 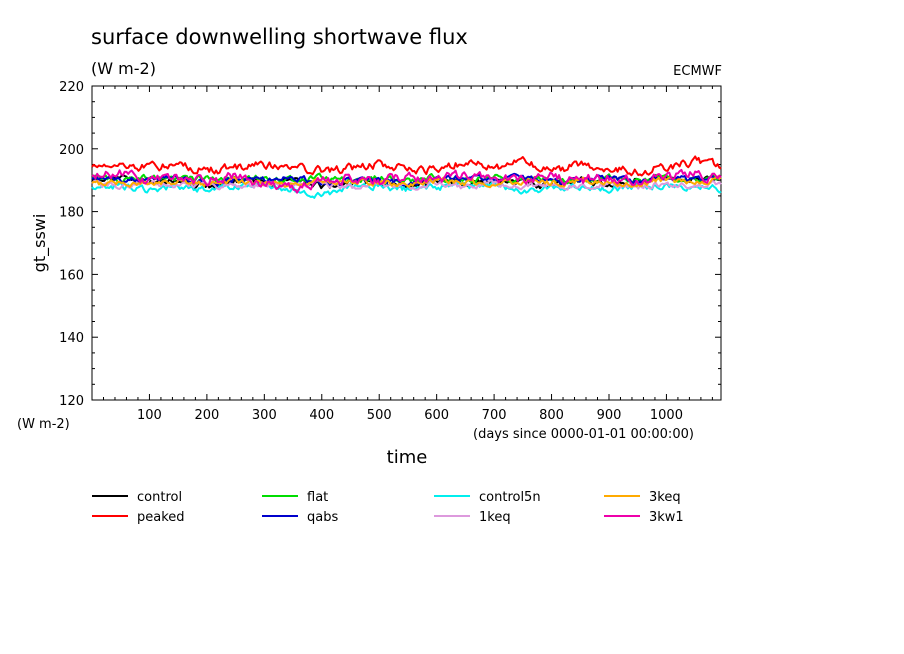 What do you see at coordinates (71, 244) in the screenshot?
I see `y-tick-labels: 120 140 160 180 200 220` at bounding box center [71, 244].